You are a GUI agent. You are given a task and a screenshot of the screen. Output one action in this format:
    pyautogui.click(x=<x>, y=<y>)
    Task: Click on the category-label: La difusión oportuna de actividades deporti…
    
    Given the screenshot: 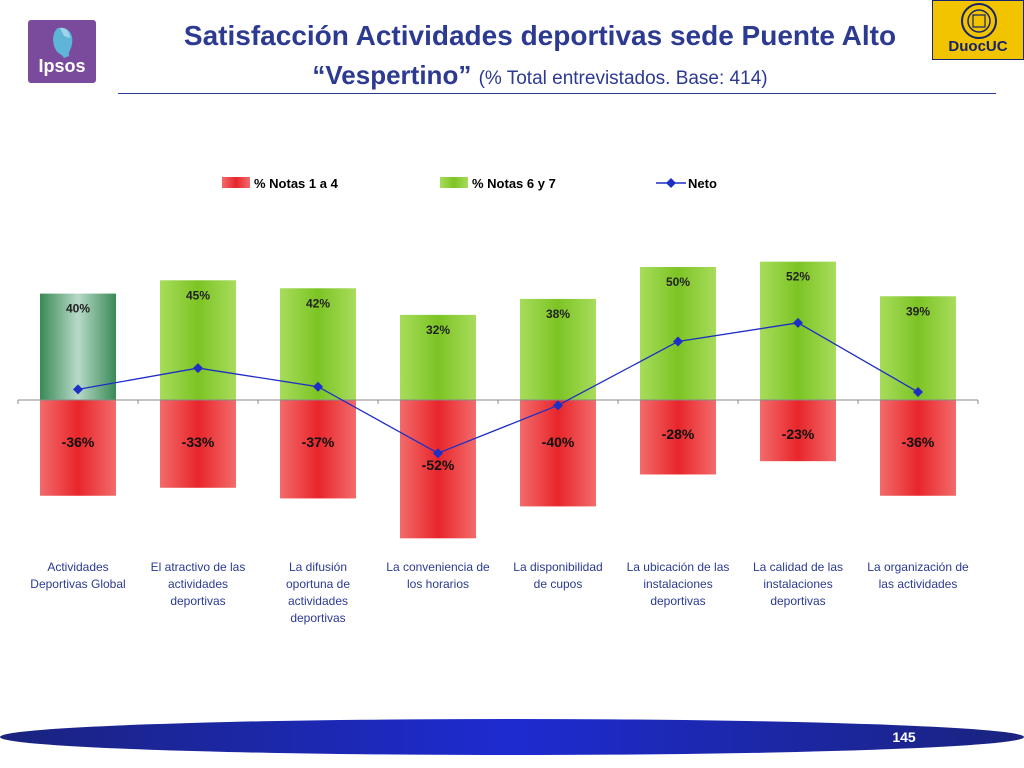 What is the action you would take?
    pyautogui.click(x=318, y=592)
    